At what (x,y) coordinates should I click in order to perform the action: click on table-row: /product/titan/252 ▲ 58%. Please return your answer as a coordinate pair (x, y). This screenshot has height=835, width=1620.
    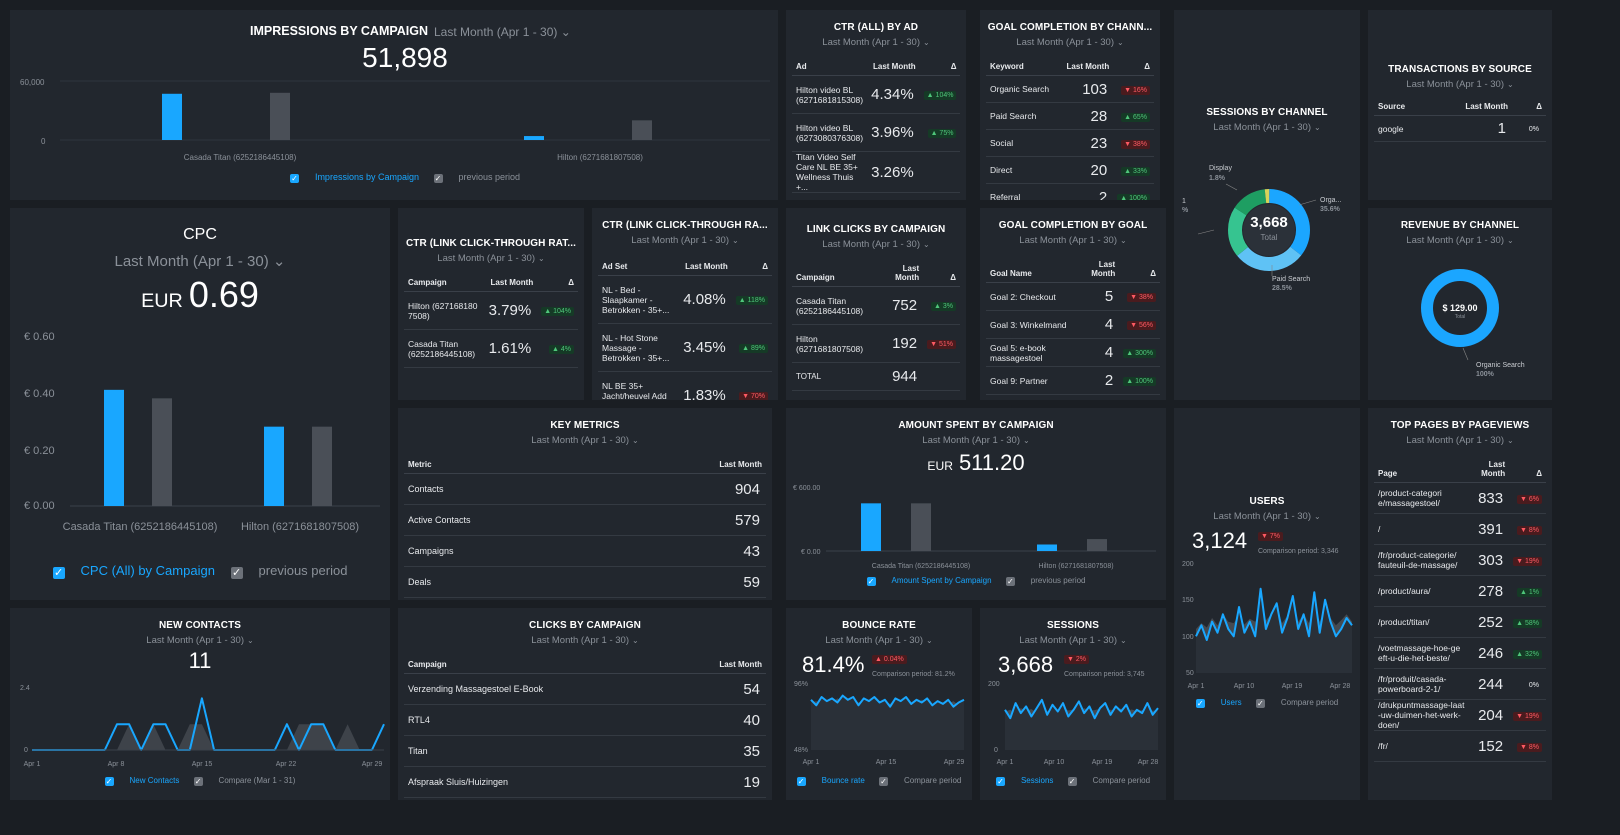
    Looking at the image, I should click on (1460, 622).